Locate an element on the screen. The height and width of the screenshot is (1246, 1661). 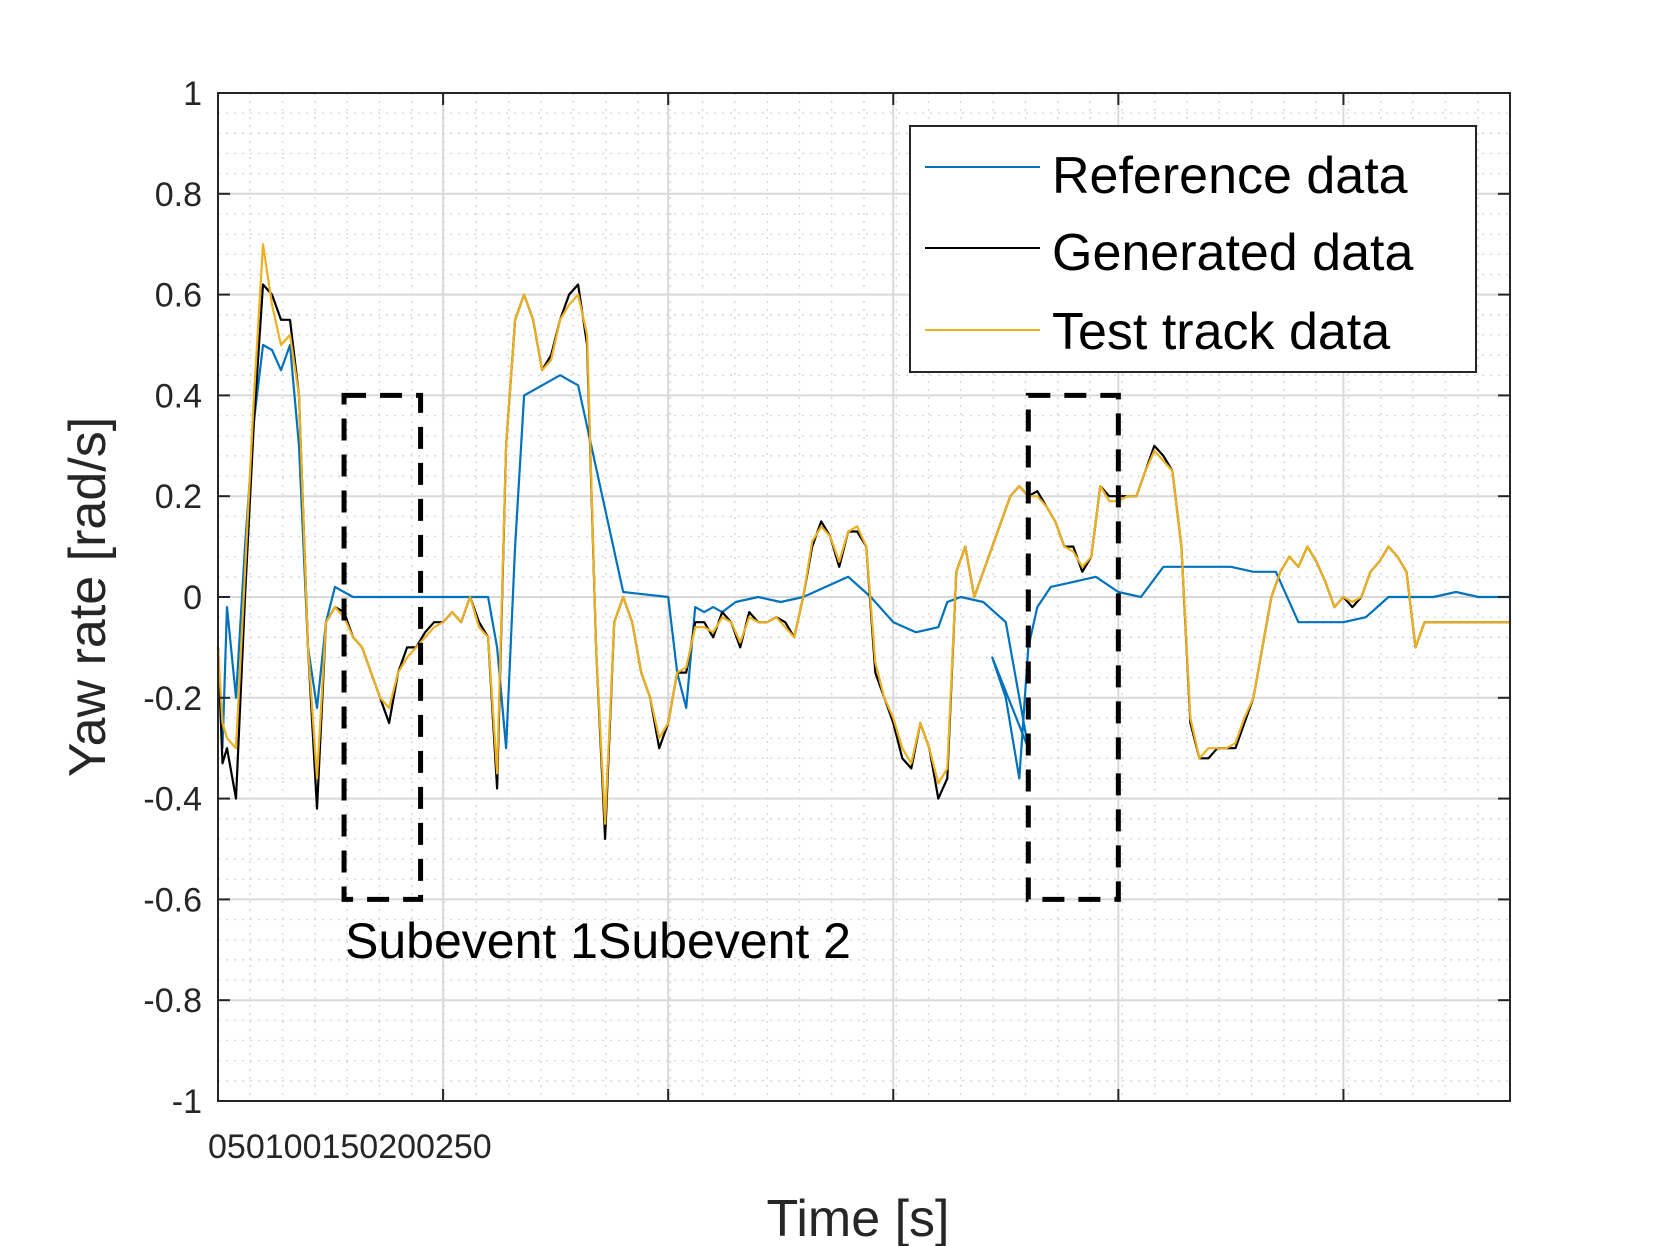
subevent-label-1: Subevent 1 is located at coordinates (471, 941).